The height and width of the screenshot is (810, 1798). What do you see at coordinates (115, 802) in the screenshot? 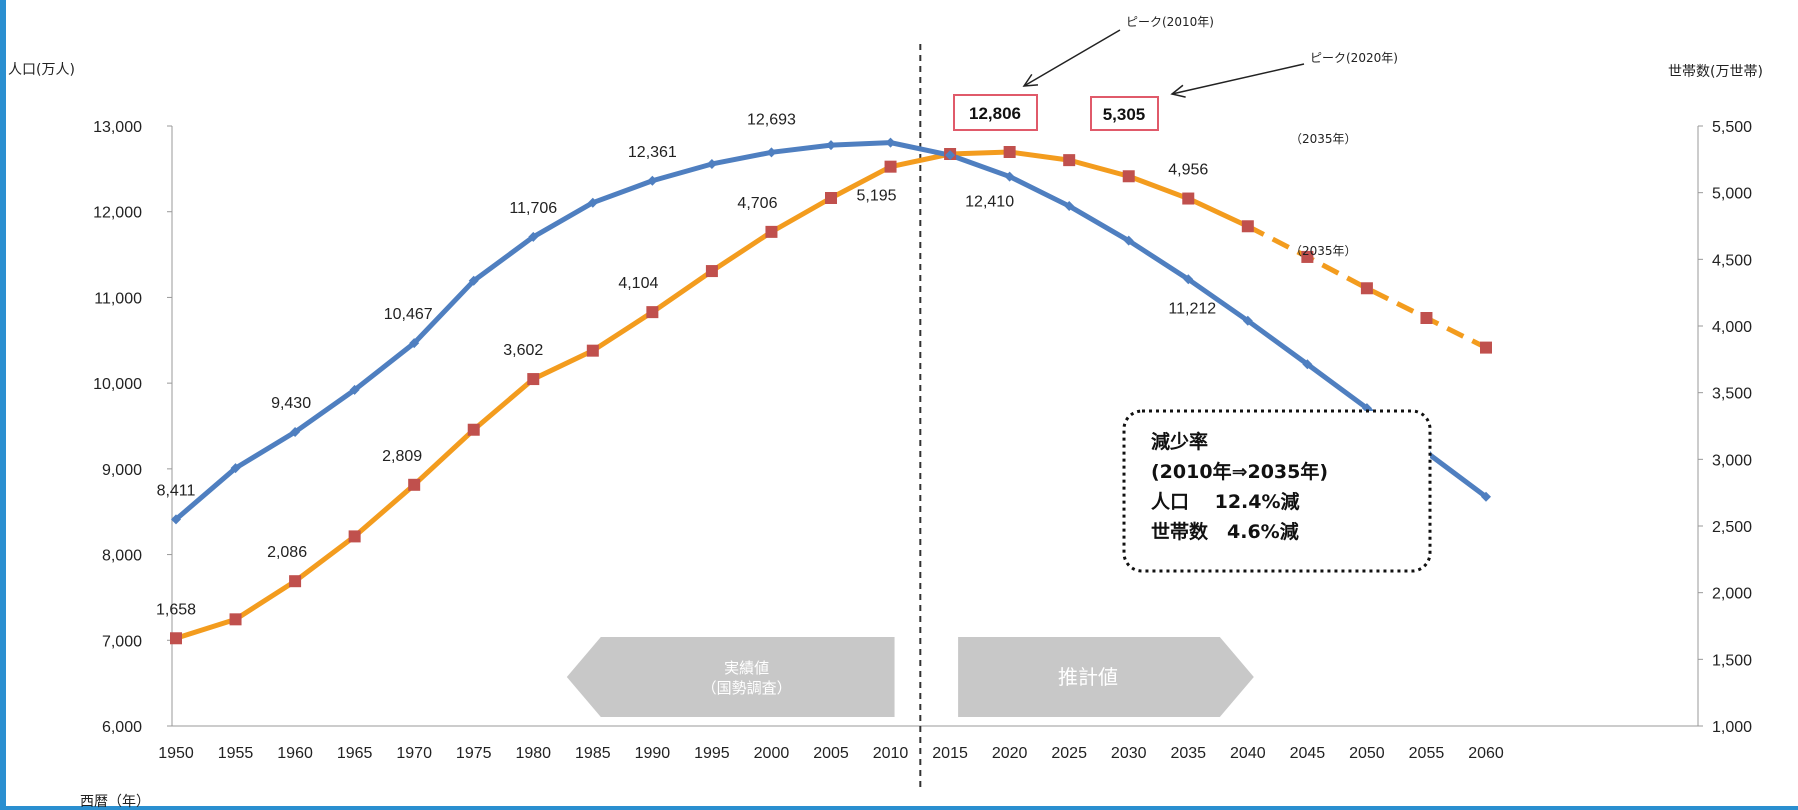
I see `x-axis-title: 西暦（年）` at bounding box center [115, 802].